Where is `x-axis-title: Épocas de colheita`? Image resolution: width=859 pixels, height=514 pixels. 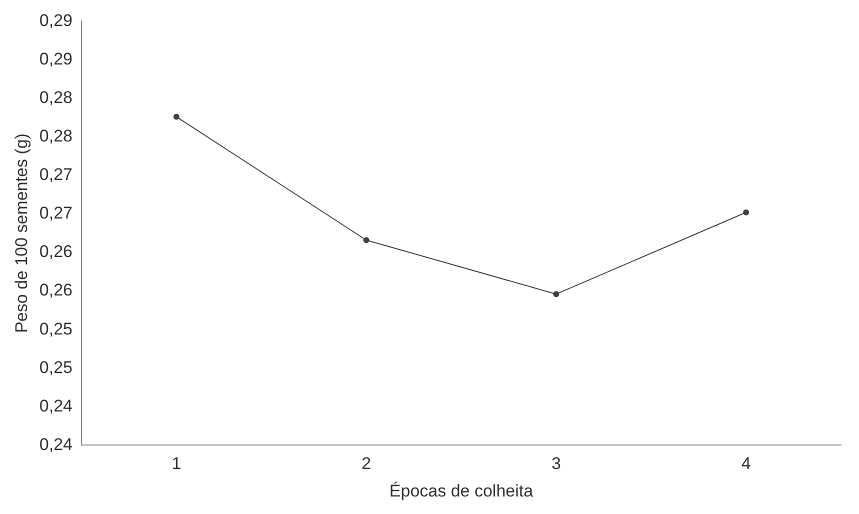 x-axis-title: Épocas de colheita is located at coordinates (461, 490).